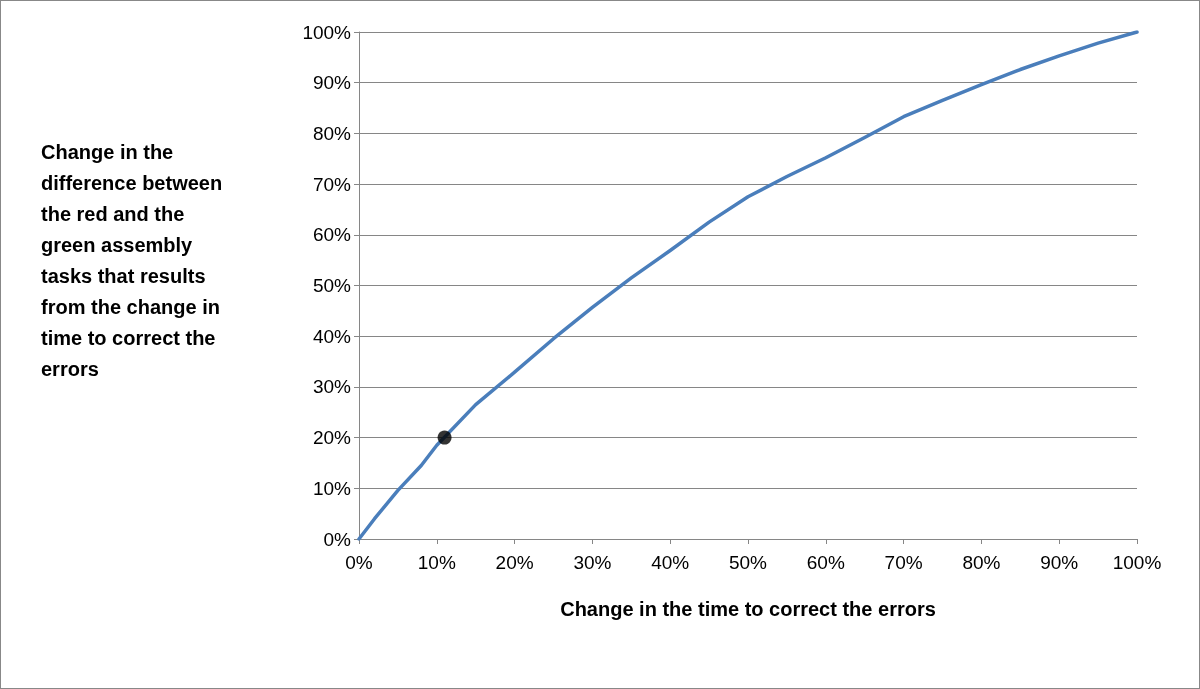  Describe the element at coordinates (1137, 562) in the screenshot. I see `x-tick-label: 100%` at that location.